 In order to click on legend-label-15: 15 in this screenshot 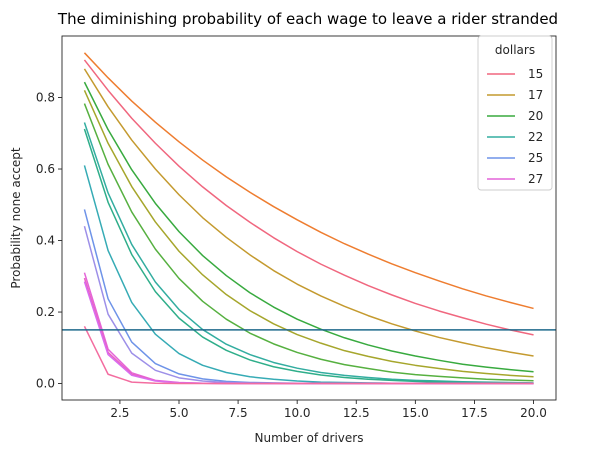, I will do `click(535, 74)`.